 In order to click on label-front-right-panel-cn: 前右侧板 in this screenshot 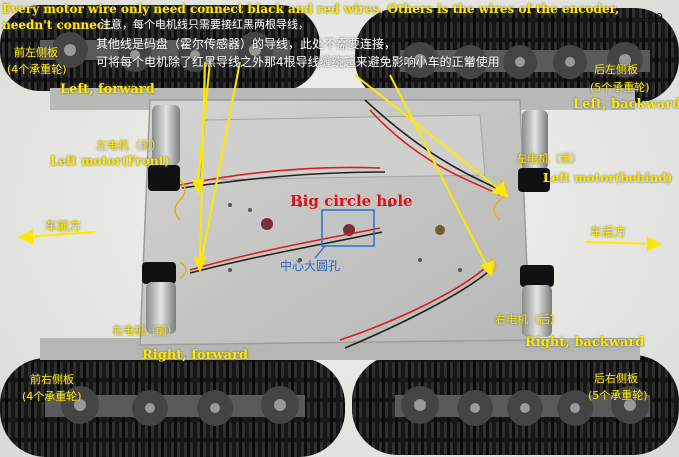, I will do `click(52, 379)`.